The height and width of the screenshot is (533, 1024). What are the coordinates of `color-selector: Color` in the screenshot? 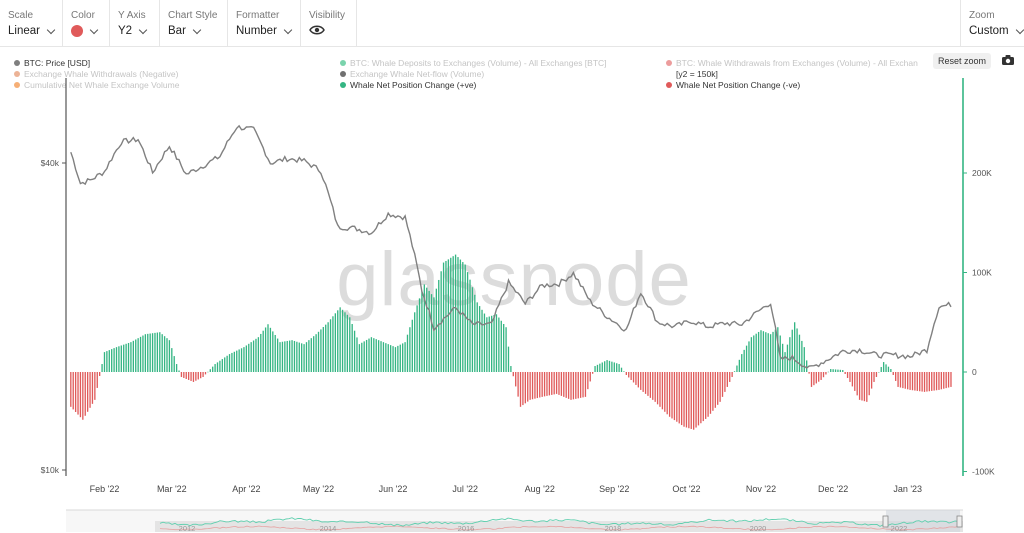 It's located at (86, 23).